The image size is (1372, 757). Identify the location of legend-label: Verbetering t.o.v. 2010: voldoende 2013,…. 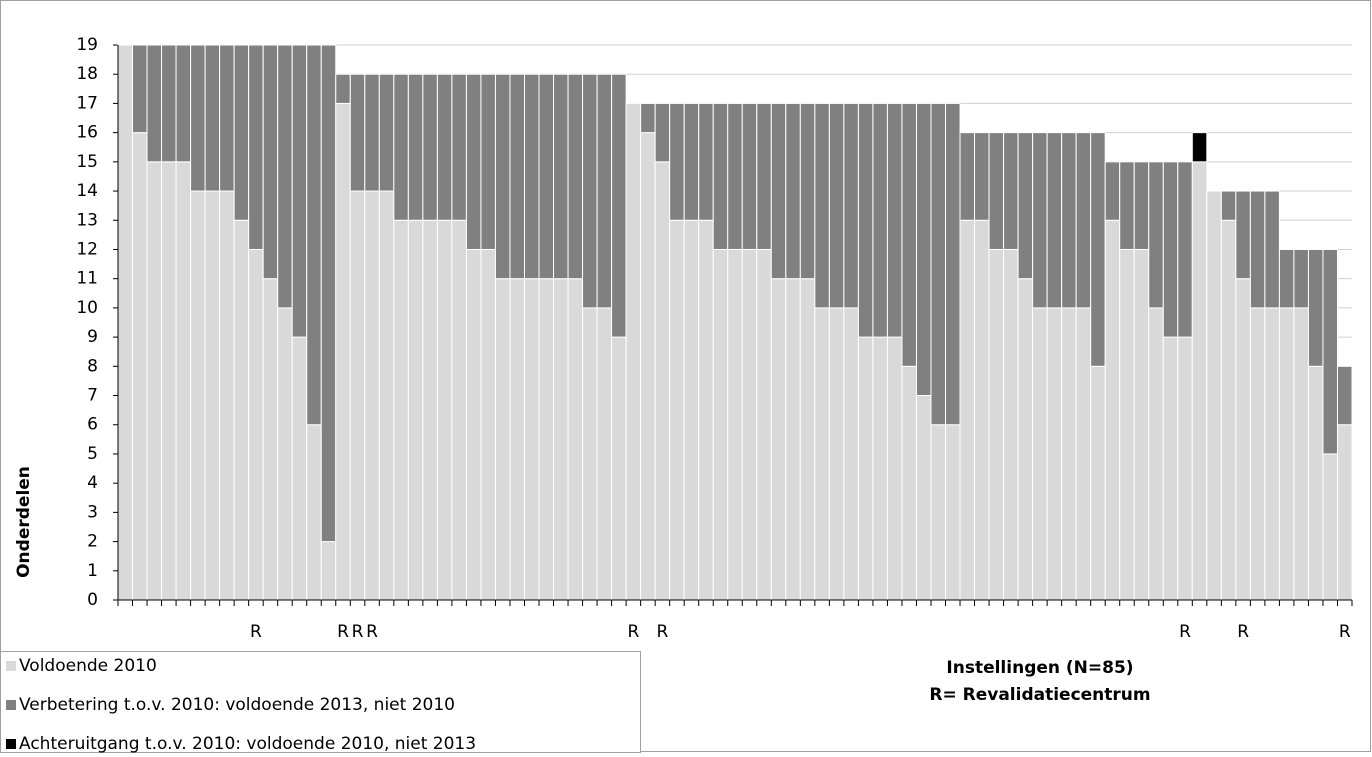
(237, 705).